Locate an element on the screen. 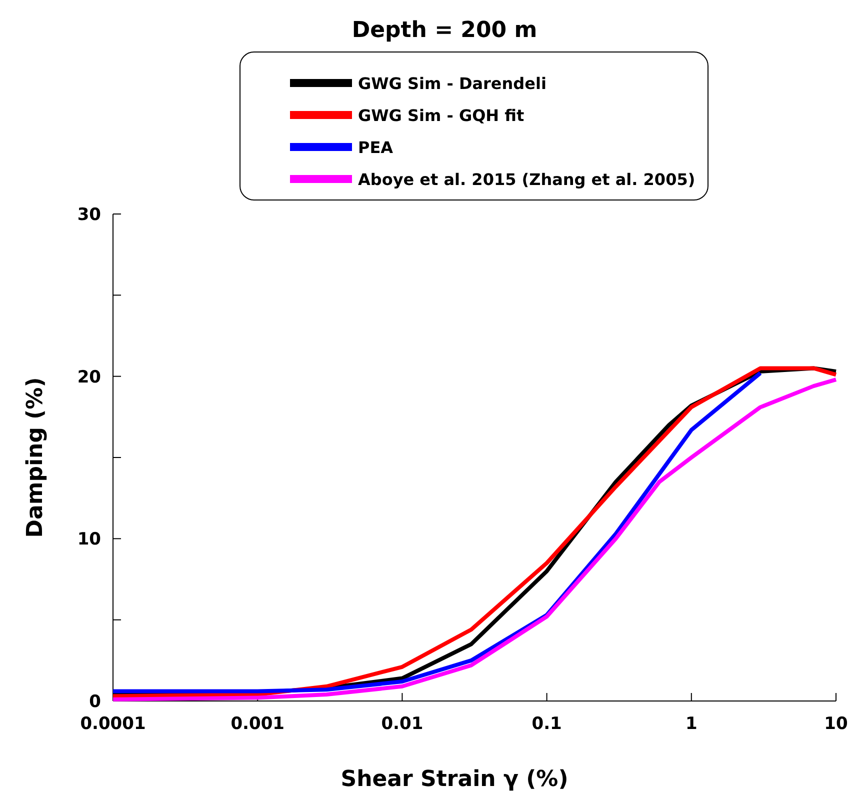 The width and height of the screenshot is (864, 807). chart-title: Depth = 200 m is located at coordinates (445, 30).